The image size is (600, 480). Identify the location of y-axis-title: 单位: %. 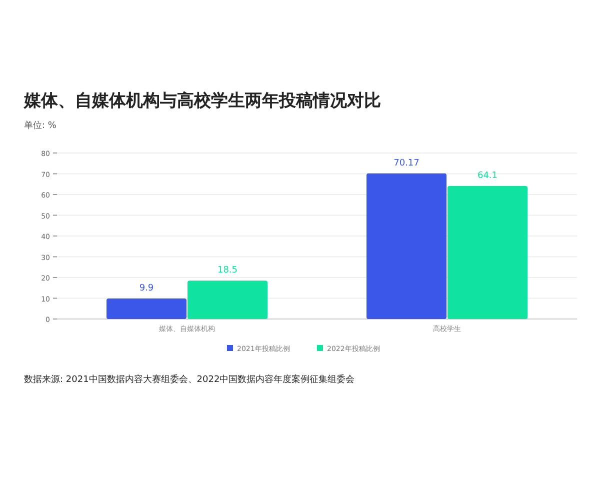
(40, 125).